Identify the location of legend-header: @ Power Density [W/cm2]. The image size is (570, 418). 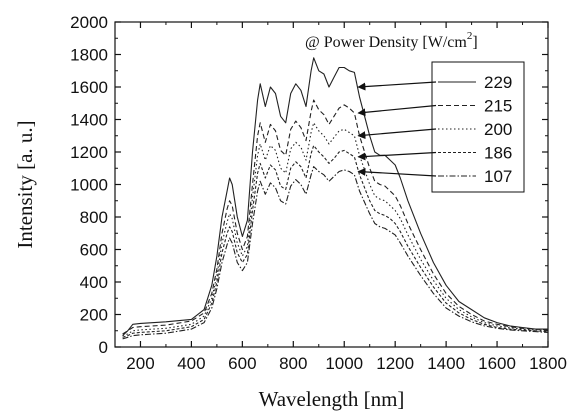
(391, 40).